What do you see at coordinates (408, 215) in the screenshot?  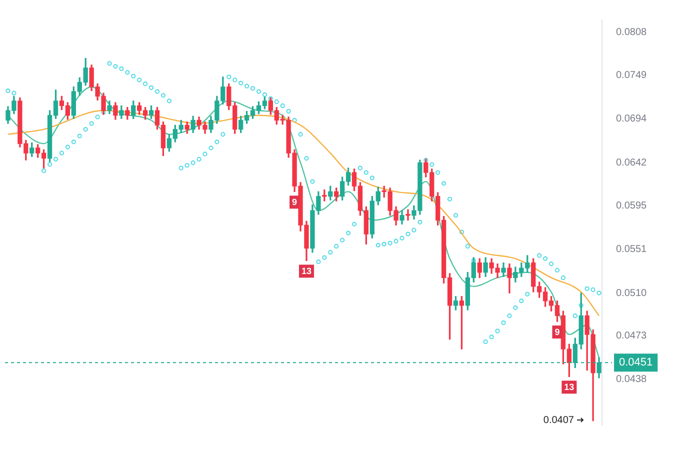 I see `candlestick` at bounding box center [408, 215].